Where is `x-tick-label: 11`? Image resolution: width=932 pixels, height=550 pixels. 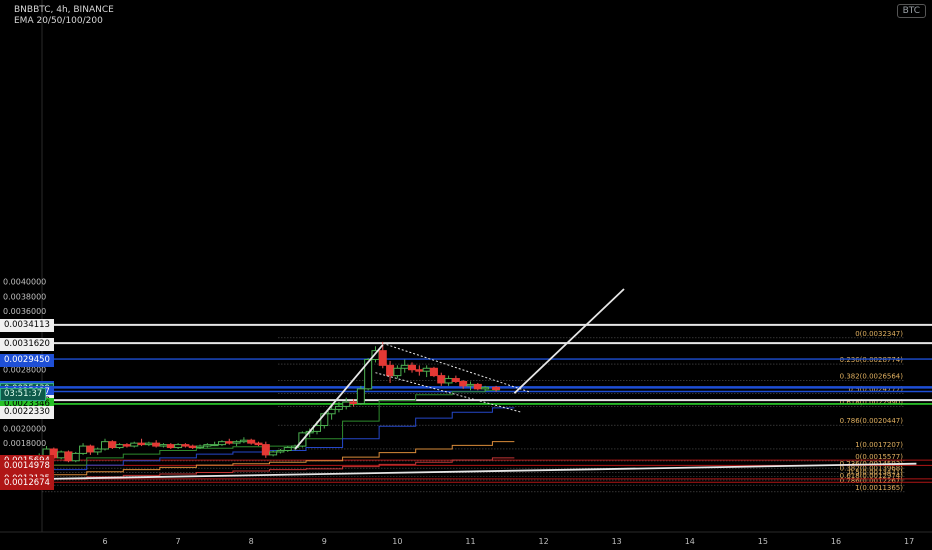 x-tick-label: 11 is located at coordinates (470, 541).